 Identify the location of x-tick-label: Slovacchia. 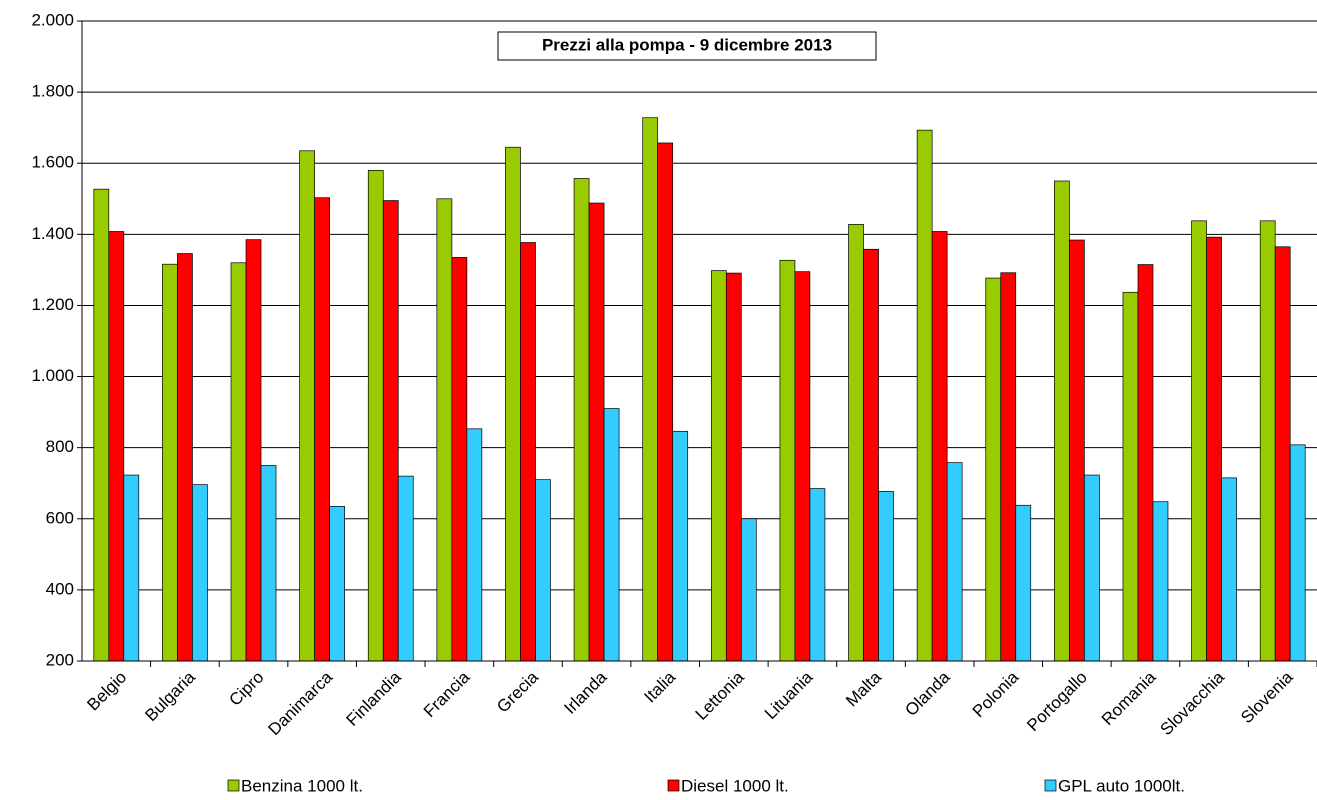
(1193, 703).